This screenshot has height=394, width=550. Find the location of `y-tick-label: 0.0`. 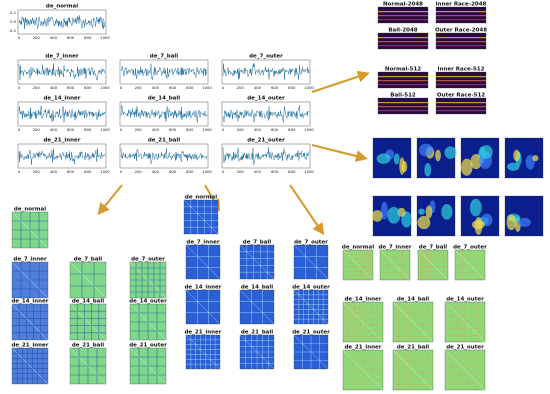

y-tick-label: 0.0 is located at coordinates (13, 21).